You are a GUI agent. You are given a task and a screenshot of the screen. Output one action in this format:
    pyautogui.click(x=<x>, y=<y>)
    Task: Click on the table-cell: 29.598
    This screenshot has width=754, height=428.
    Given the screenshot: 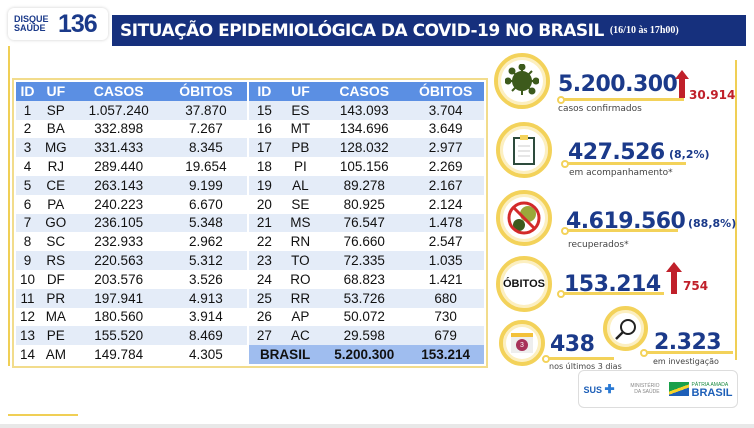 What is the action you would take?
    pyautogui.click(x=364, y=336)
    